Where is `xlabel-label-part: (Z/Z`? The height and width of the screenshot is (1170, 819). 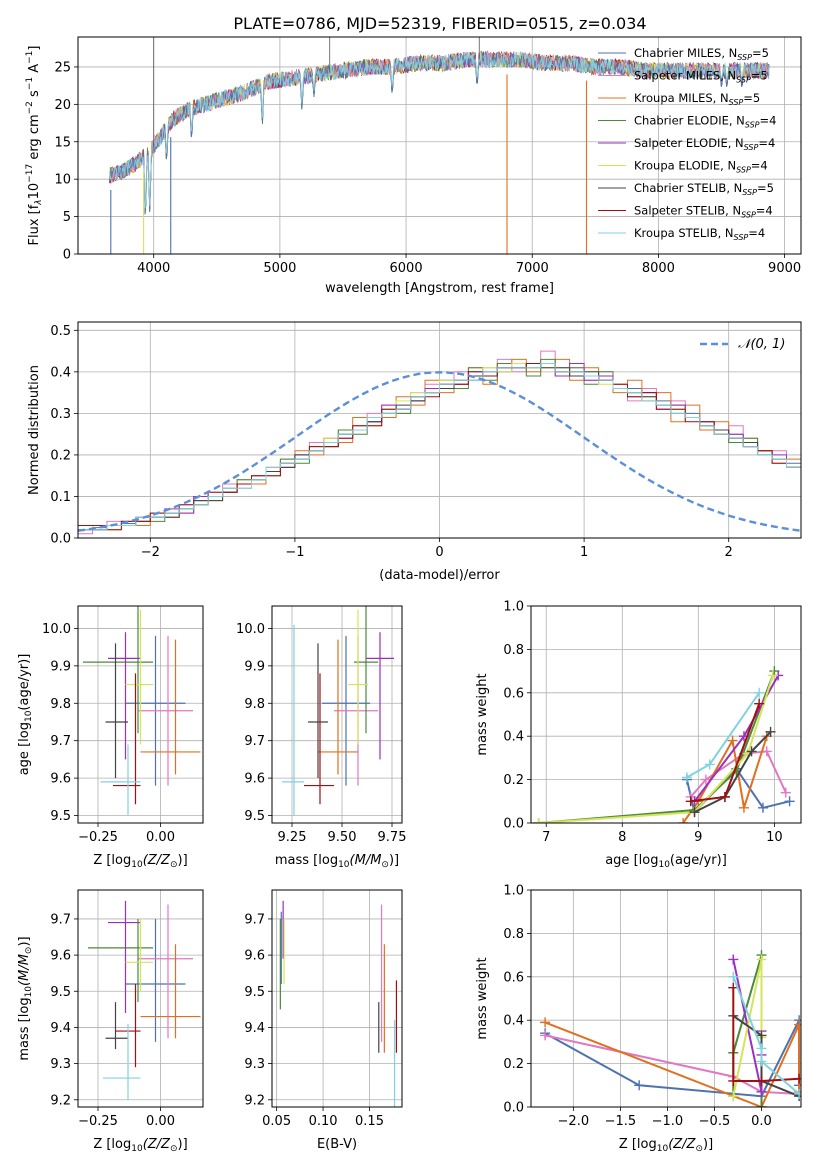 xlabel-label-part: (Z/Z is located at coordinates (157, 1144).